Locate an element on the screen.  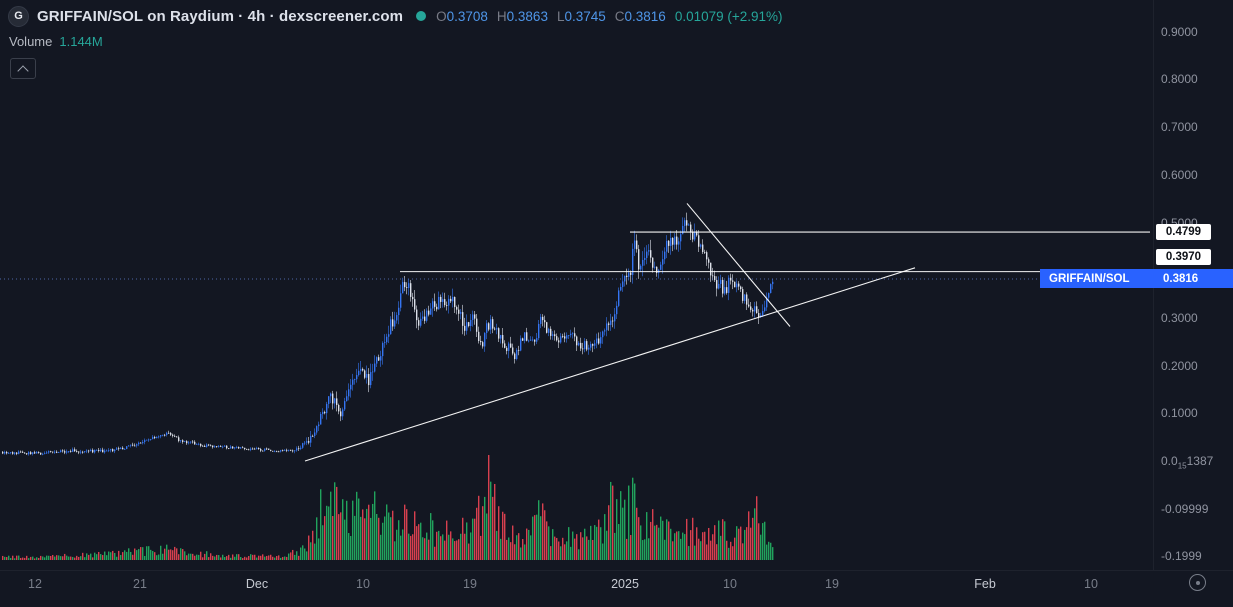
close-label: C is located at coordinates (619, 16).